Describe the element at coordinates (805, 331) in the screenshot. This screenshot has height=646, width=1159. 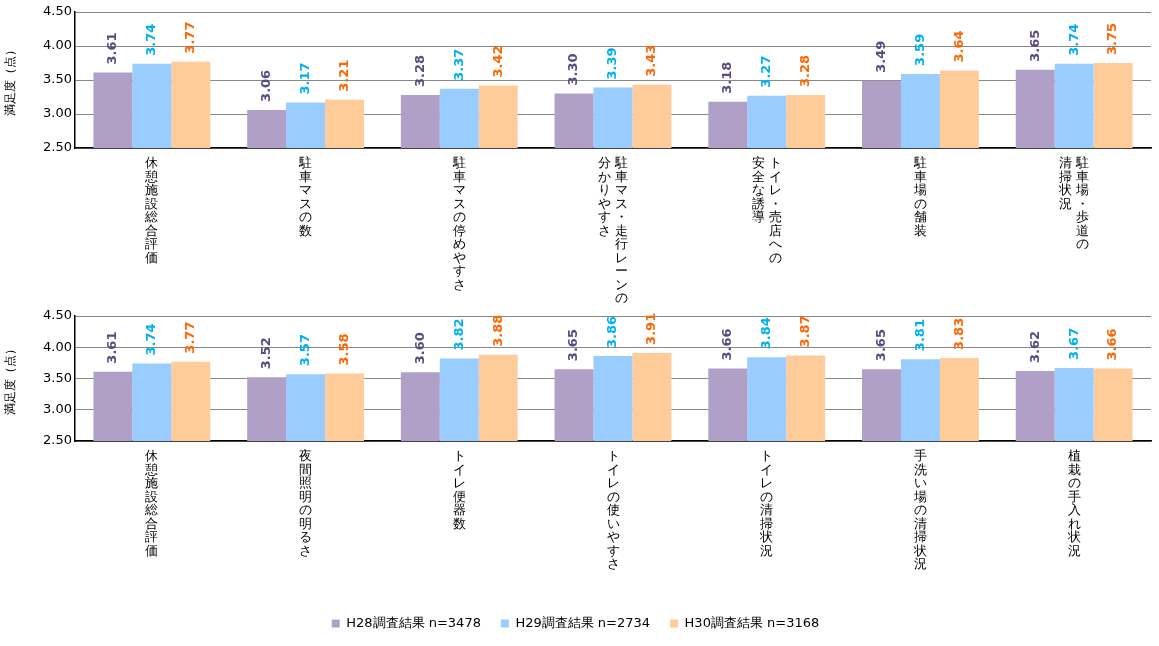
I see `data-label: 3.87` at that location.